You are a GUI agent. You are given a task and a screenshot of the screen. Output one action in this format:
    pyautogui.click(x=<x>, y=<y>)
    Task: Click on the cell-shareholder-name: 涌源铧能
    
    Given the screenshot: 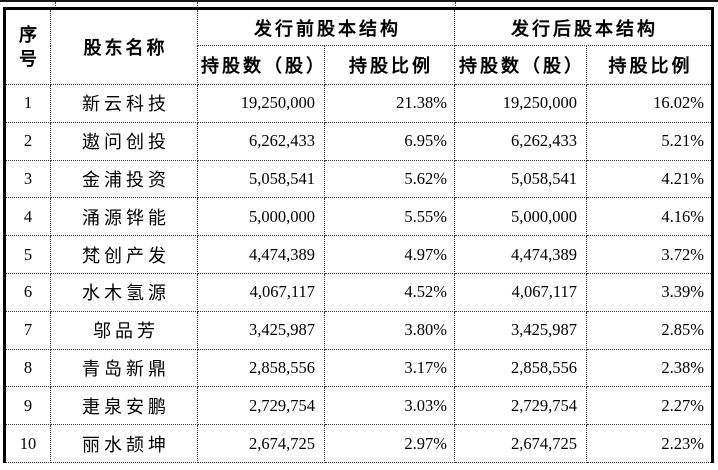 What is the action you would take?
    pyautogui.click(x=124, y=217)
    